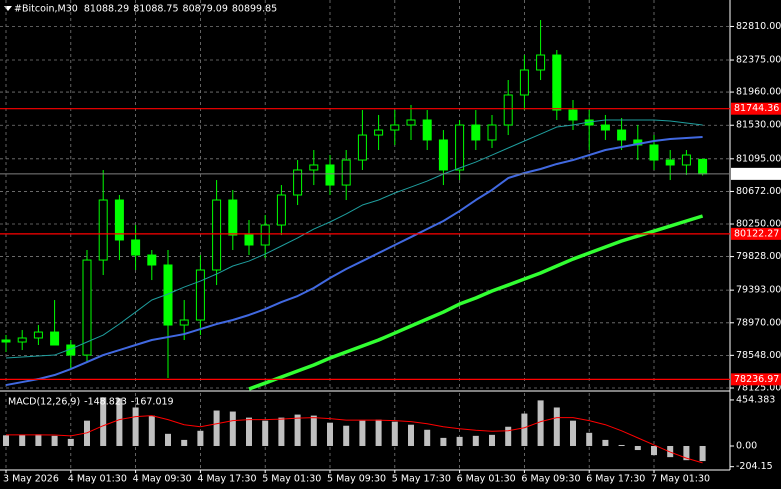 This screenshot has width=781, height=489. What do you see at coordinates (162, 479) in the screenshot?
I see `x-tick-label: 4 May 09:30` at bounding box center [162, 479].